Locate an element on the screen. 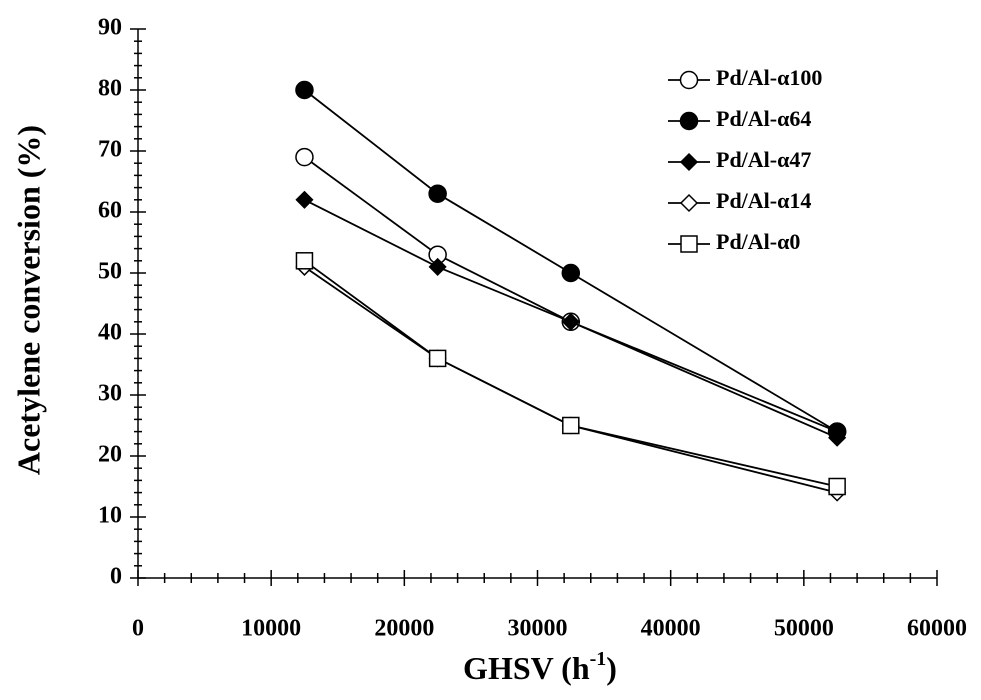 This screenshot has width=981, height=700. legend-label: Pd/Al-α0 is located at coordinates (758, 241).